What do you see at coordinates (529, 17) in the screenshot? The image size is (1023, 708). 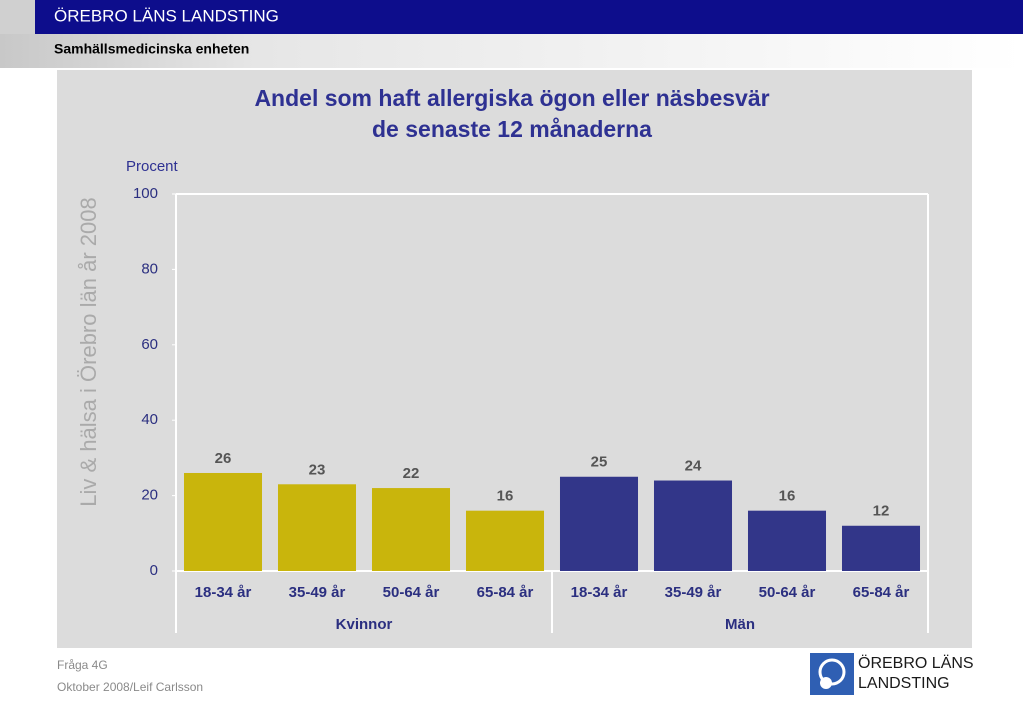 I see `header-bar` at bounding box center [529, 17].